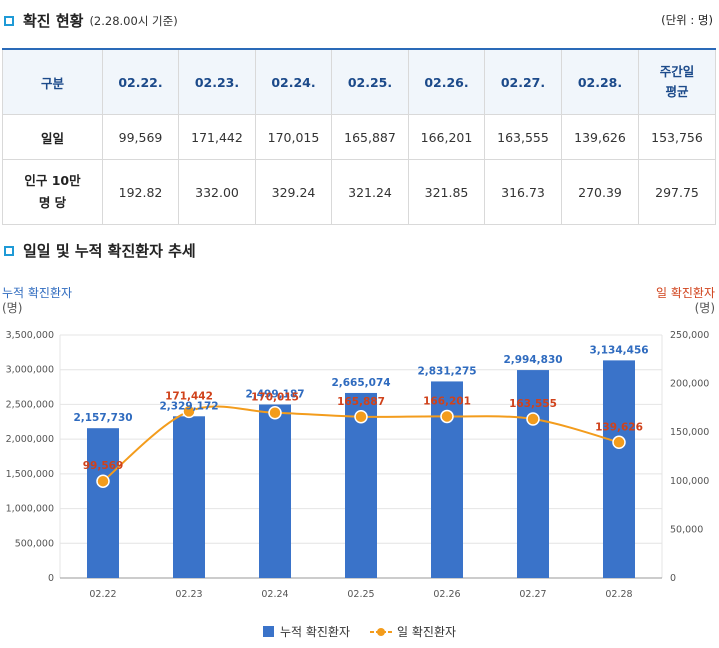 This screenshot has width=719, height=648. What do you see at coordinates (677, 137) in the screenshot?
I see `table-cell: 153,756` at bounding box center [677, 137].